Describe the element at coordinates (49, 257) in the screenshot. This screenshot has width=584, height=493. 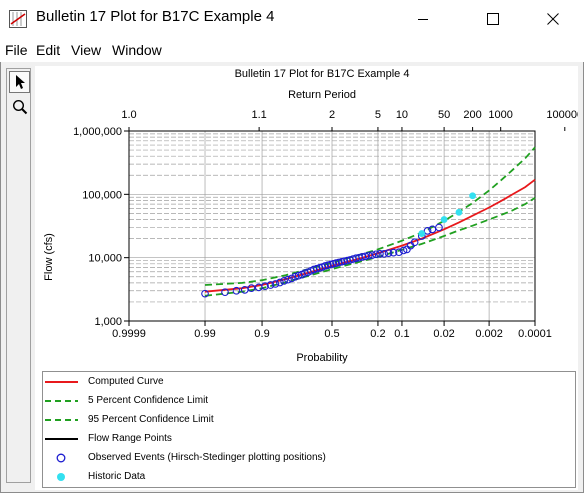
I see `y-axis-label: Flow (cfs)` at that location.